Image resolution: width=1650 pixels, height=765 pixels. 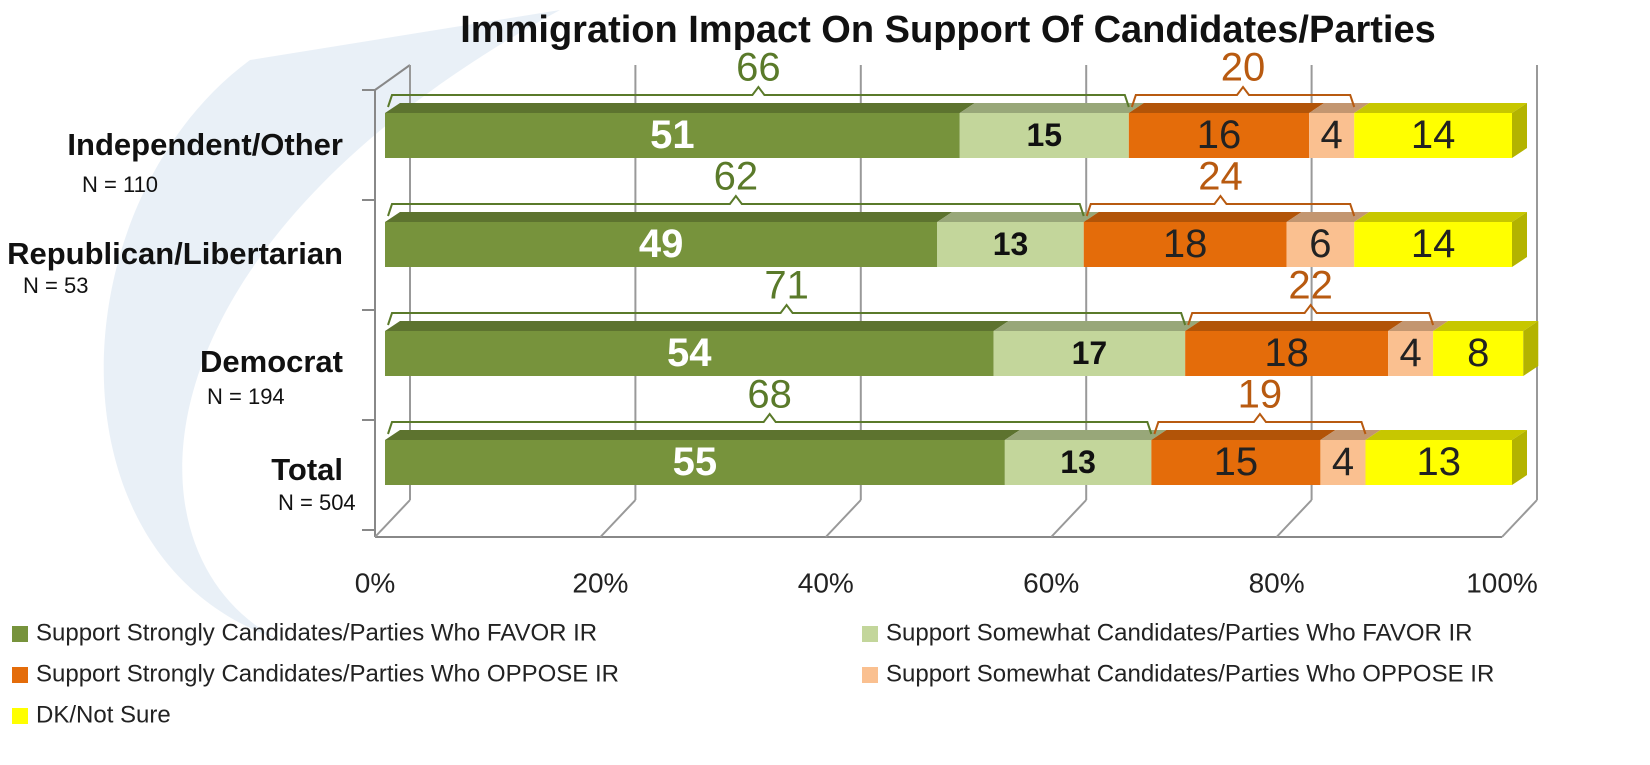 I want to click on x-tick-label: 0%, so click(x=375, y=582).